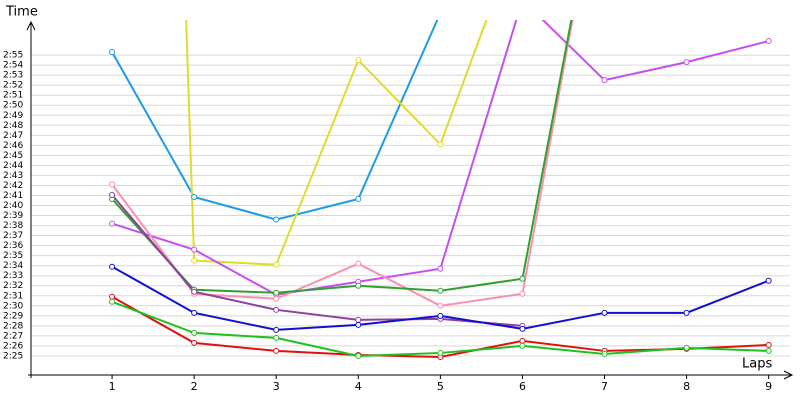 The image size is (800, 400). I want to click on y-tick-label: 2:46, so click(13, 146).